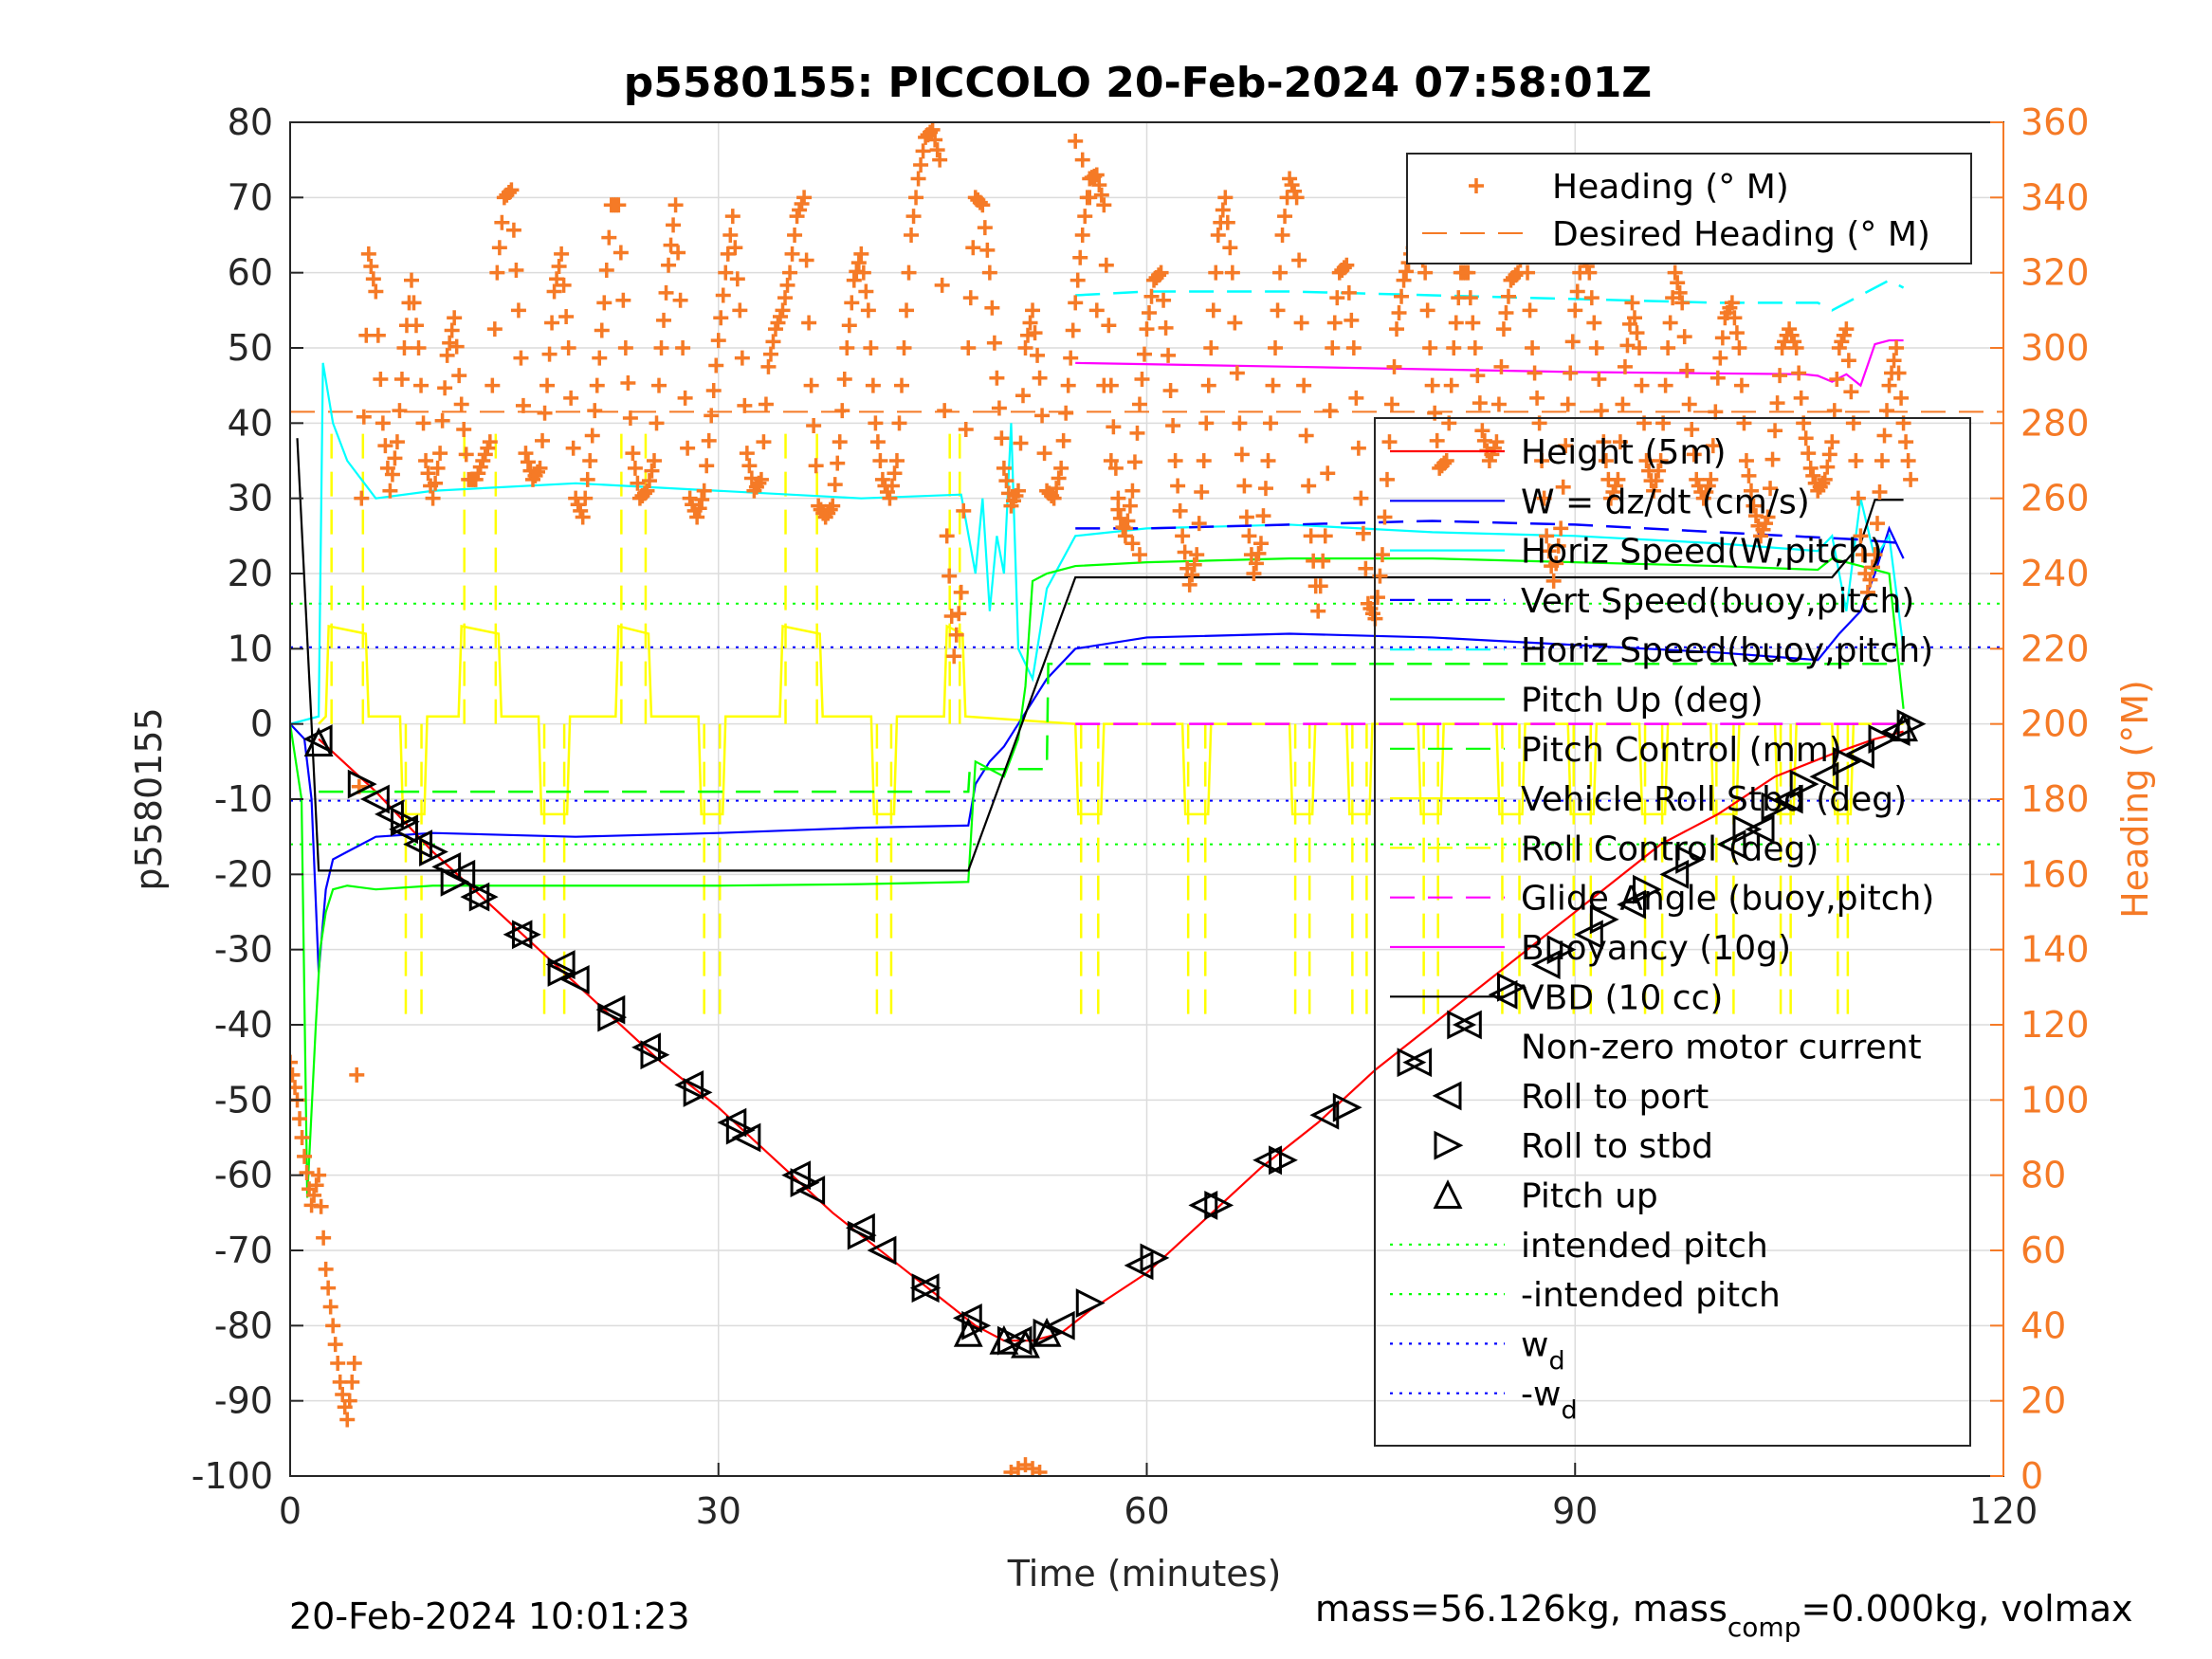 The width and height of the screenshot is (2212, 1659). What do you see at coordinates (243, 1250) in the screenshot?
I see `y-tick-label: -70` at bounding box center [243, 1250].